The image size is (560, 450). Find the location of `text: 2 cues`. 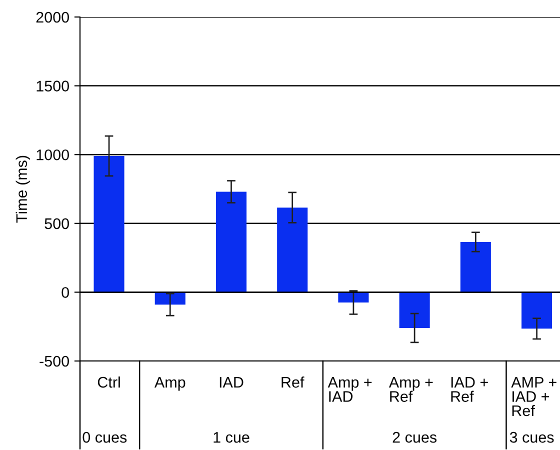

text: 2 cues is located at coordinates (414, 437).